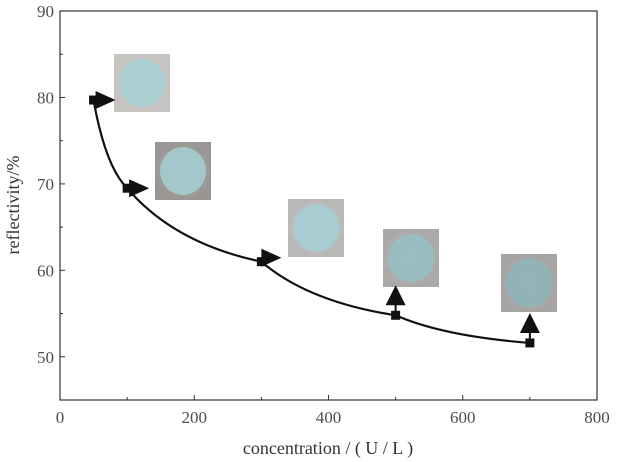 This screenshot has height=462, width=617. Describe the element at coordinates (45, 11) in the screenshot. I see `y-tick-label: 90` at that location.